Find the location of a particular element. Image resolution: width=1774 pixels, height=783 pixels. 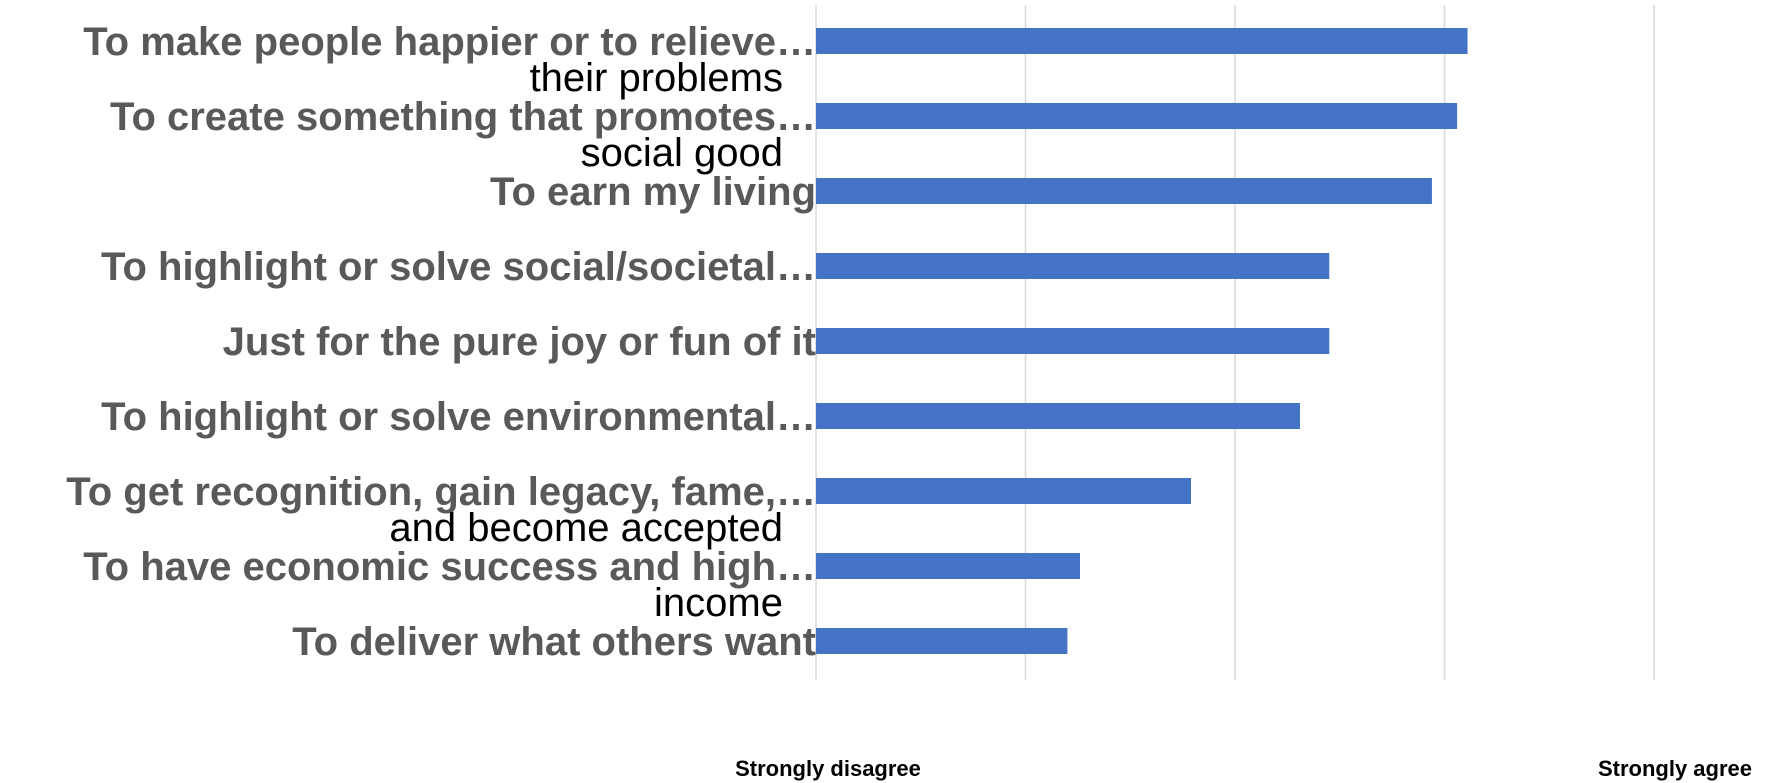

category-label-4: Just for the pure joy or fun of it is located at coordinates (519, 342).